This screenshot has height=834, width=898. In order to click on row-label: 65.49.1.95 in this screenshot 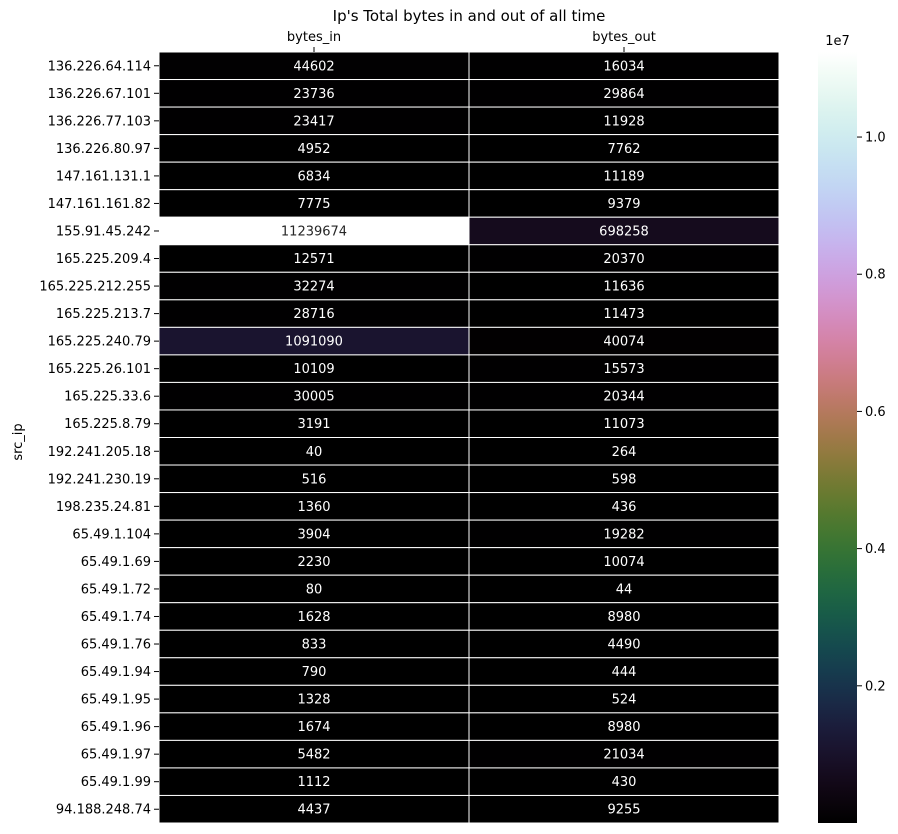, I will do `click(116, 700)`.